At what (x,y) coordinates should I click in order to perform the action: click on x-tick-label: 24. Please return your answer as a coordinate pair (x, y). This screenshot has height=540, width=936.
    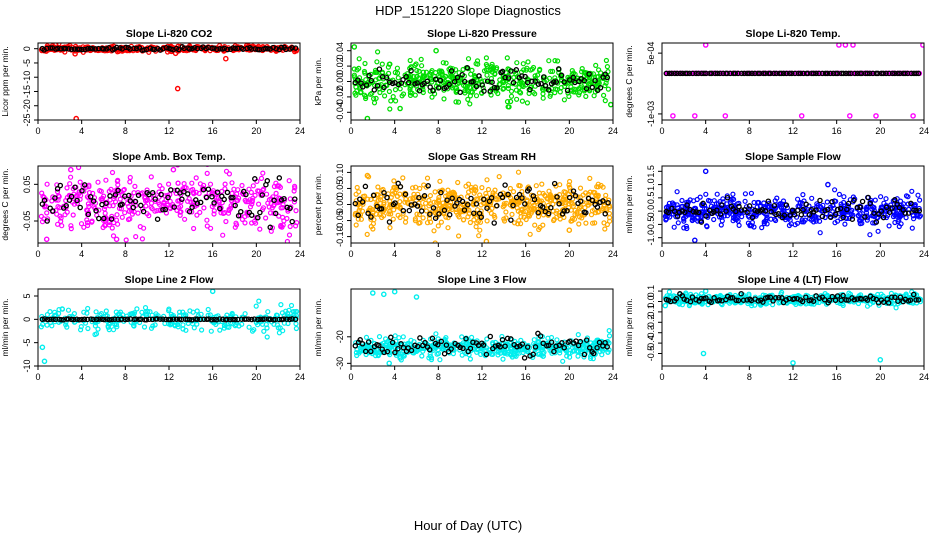
    Looking at the image, I should click on (924, 131).